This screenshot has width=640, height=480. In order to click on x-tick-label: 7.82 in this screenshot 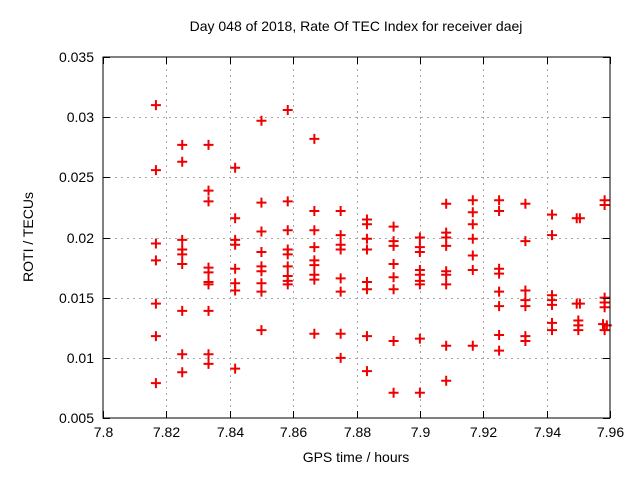, I will do `click(166, 432)`.